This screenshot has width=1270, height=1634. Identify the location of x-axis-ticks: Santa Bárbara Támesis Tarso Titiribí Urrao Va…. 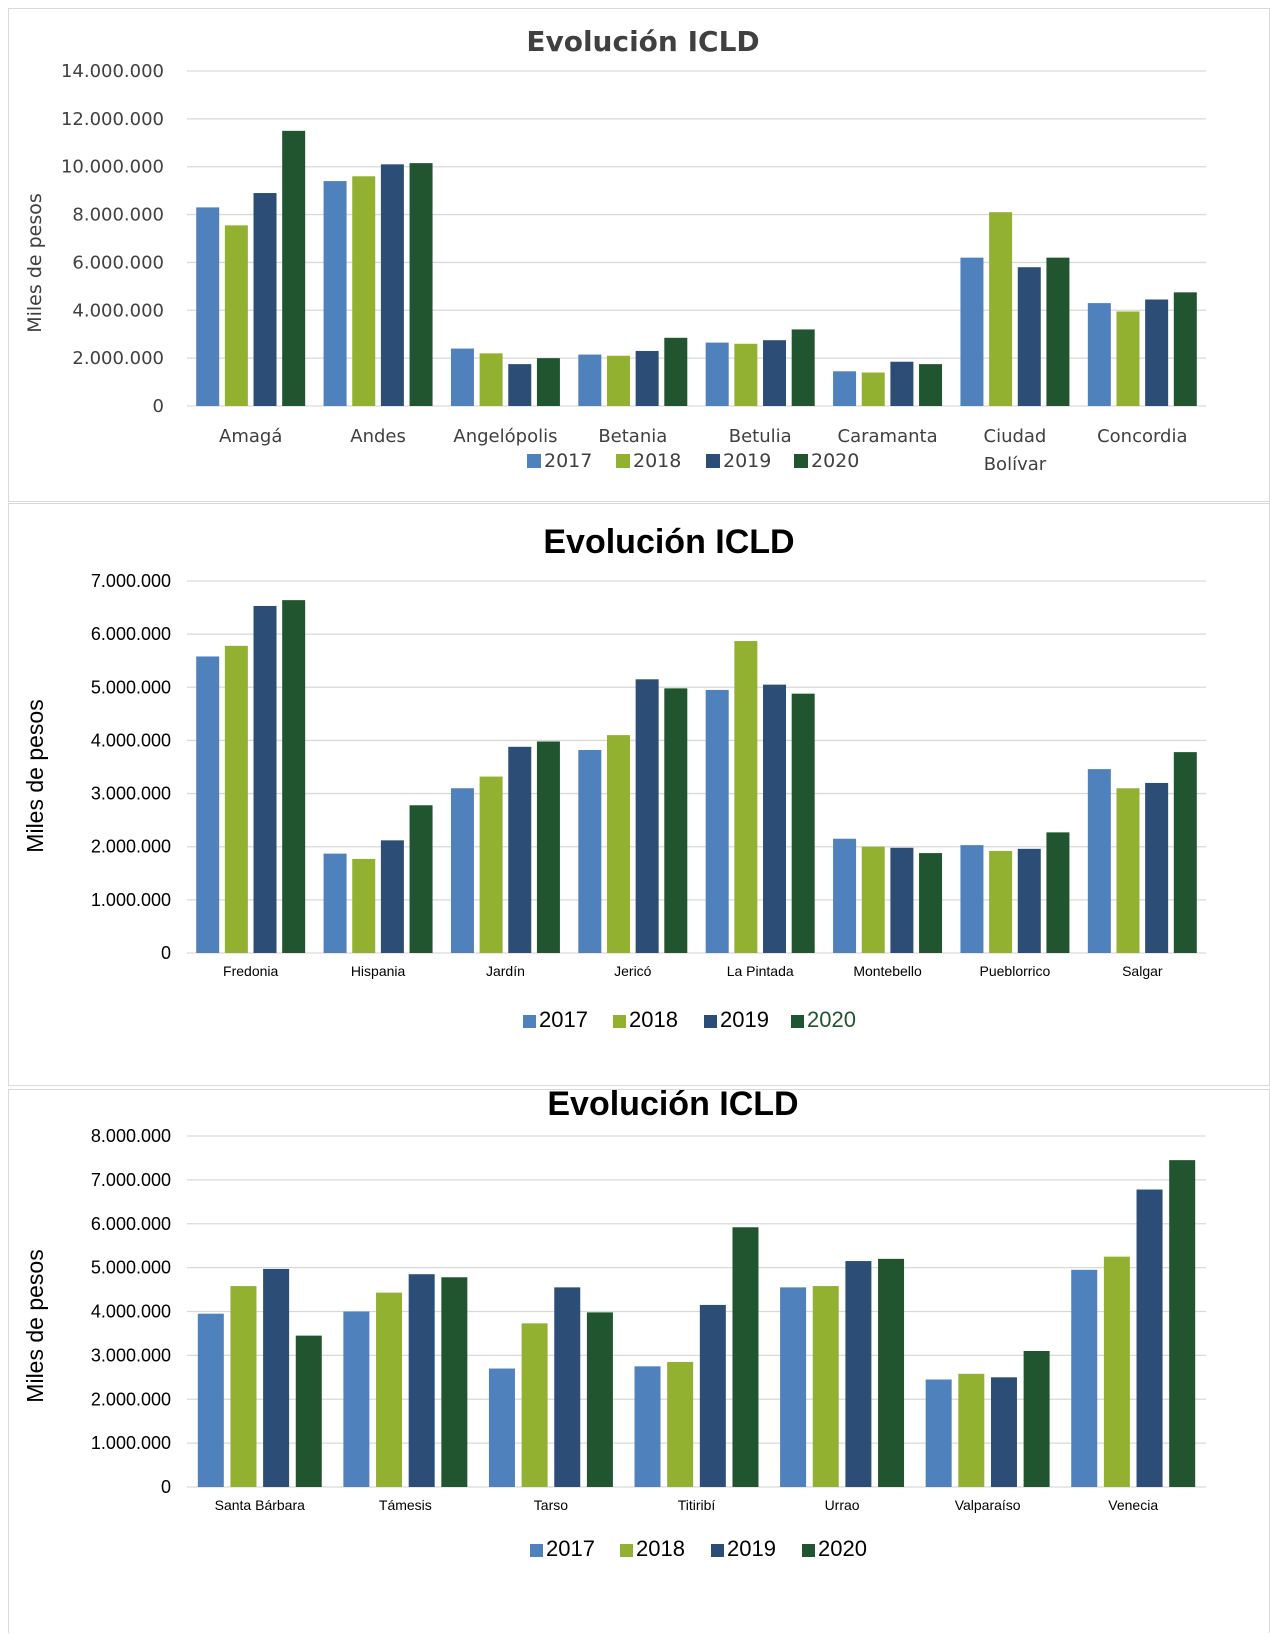
(687, 1505).